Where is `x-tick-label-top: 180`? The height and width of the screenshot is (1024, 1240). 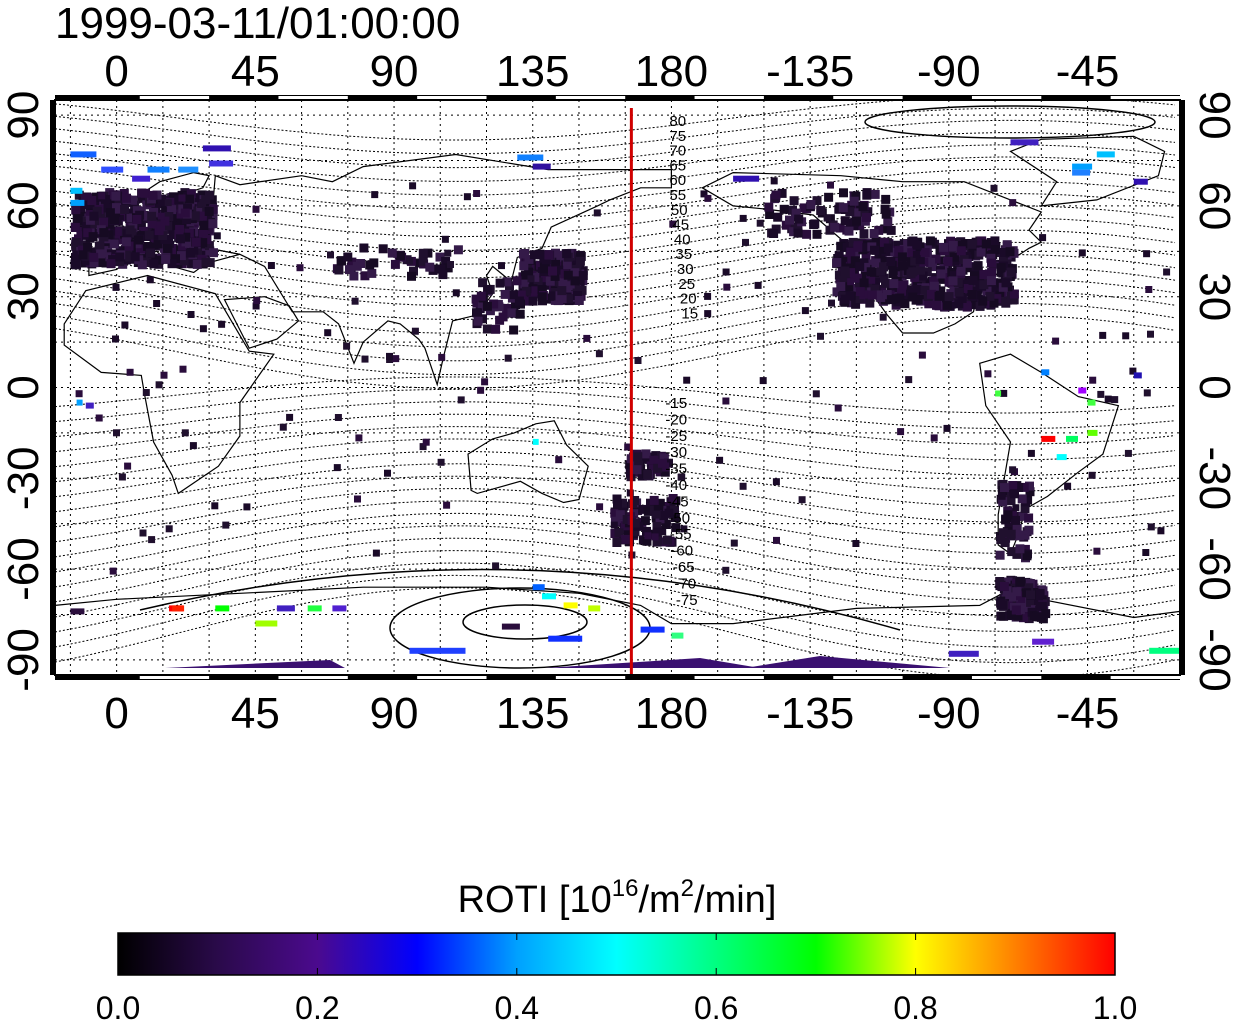 x-tick-label-top: 180 is located at coordinates (671, 71).